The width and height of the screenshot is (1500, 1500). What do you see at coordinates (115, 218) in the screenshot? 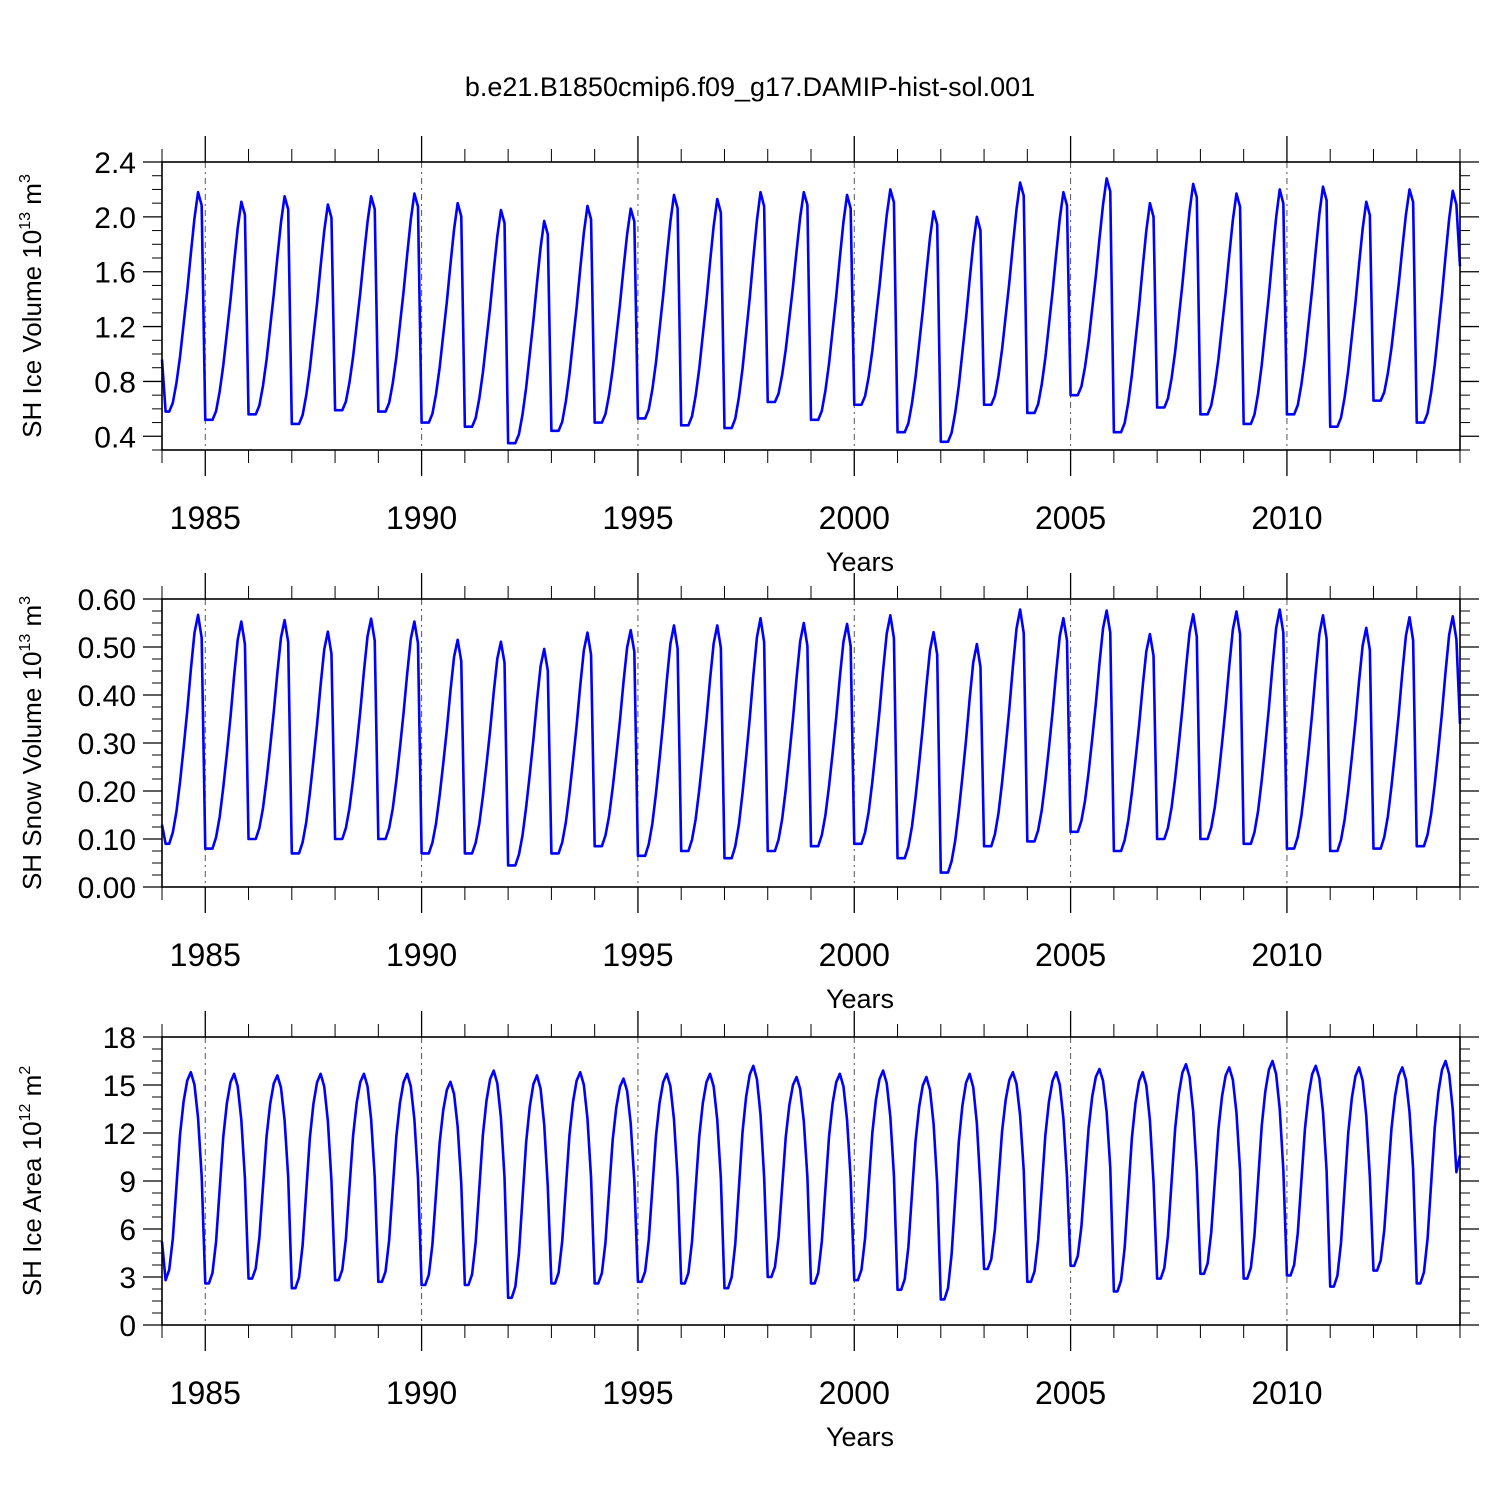
I see `y-tick-label: 2.0` at bounding box center [115, 218].